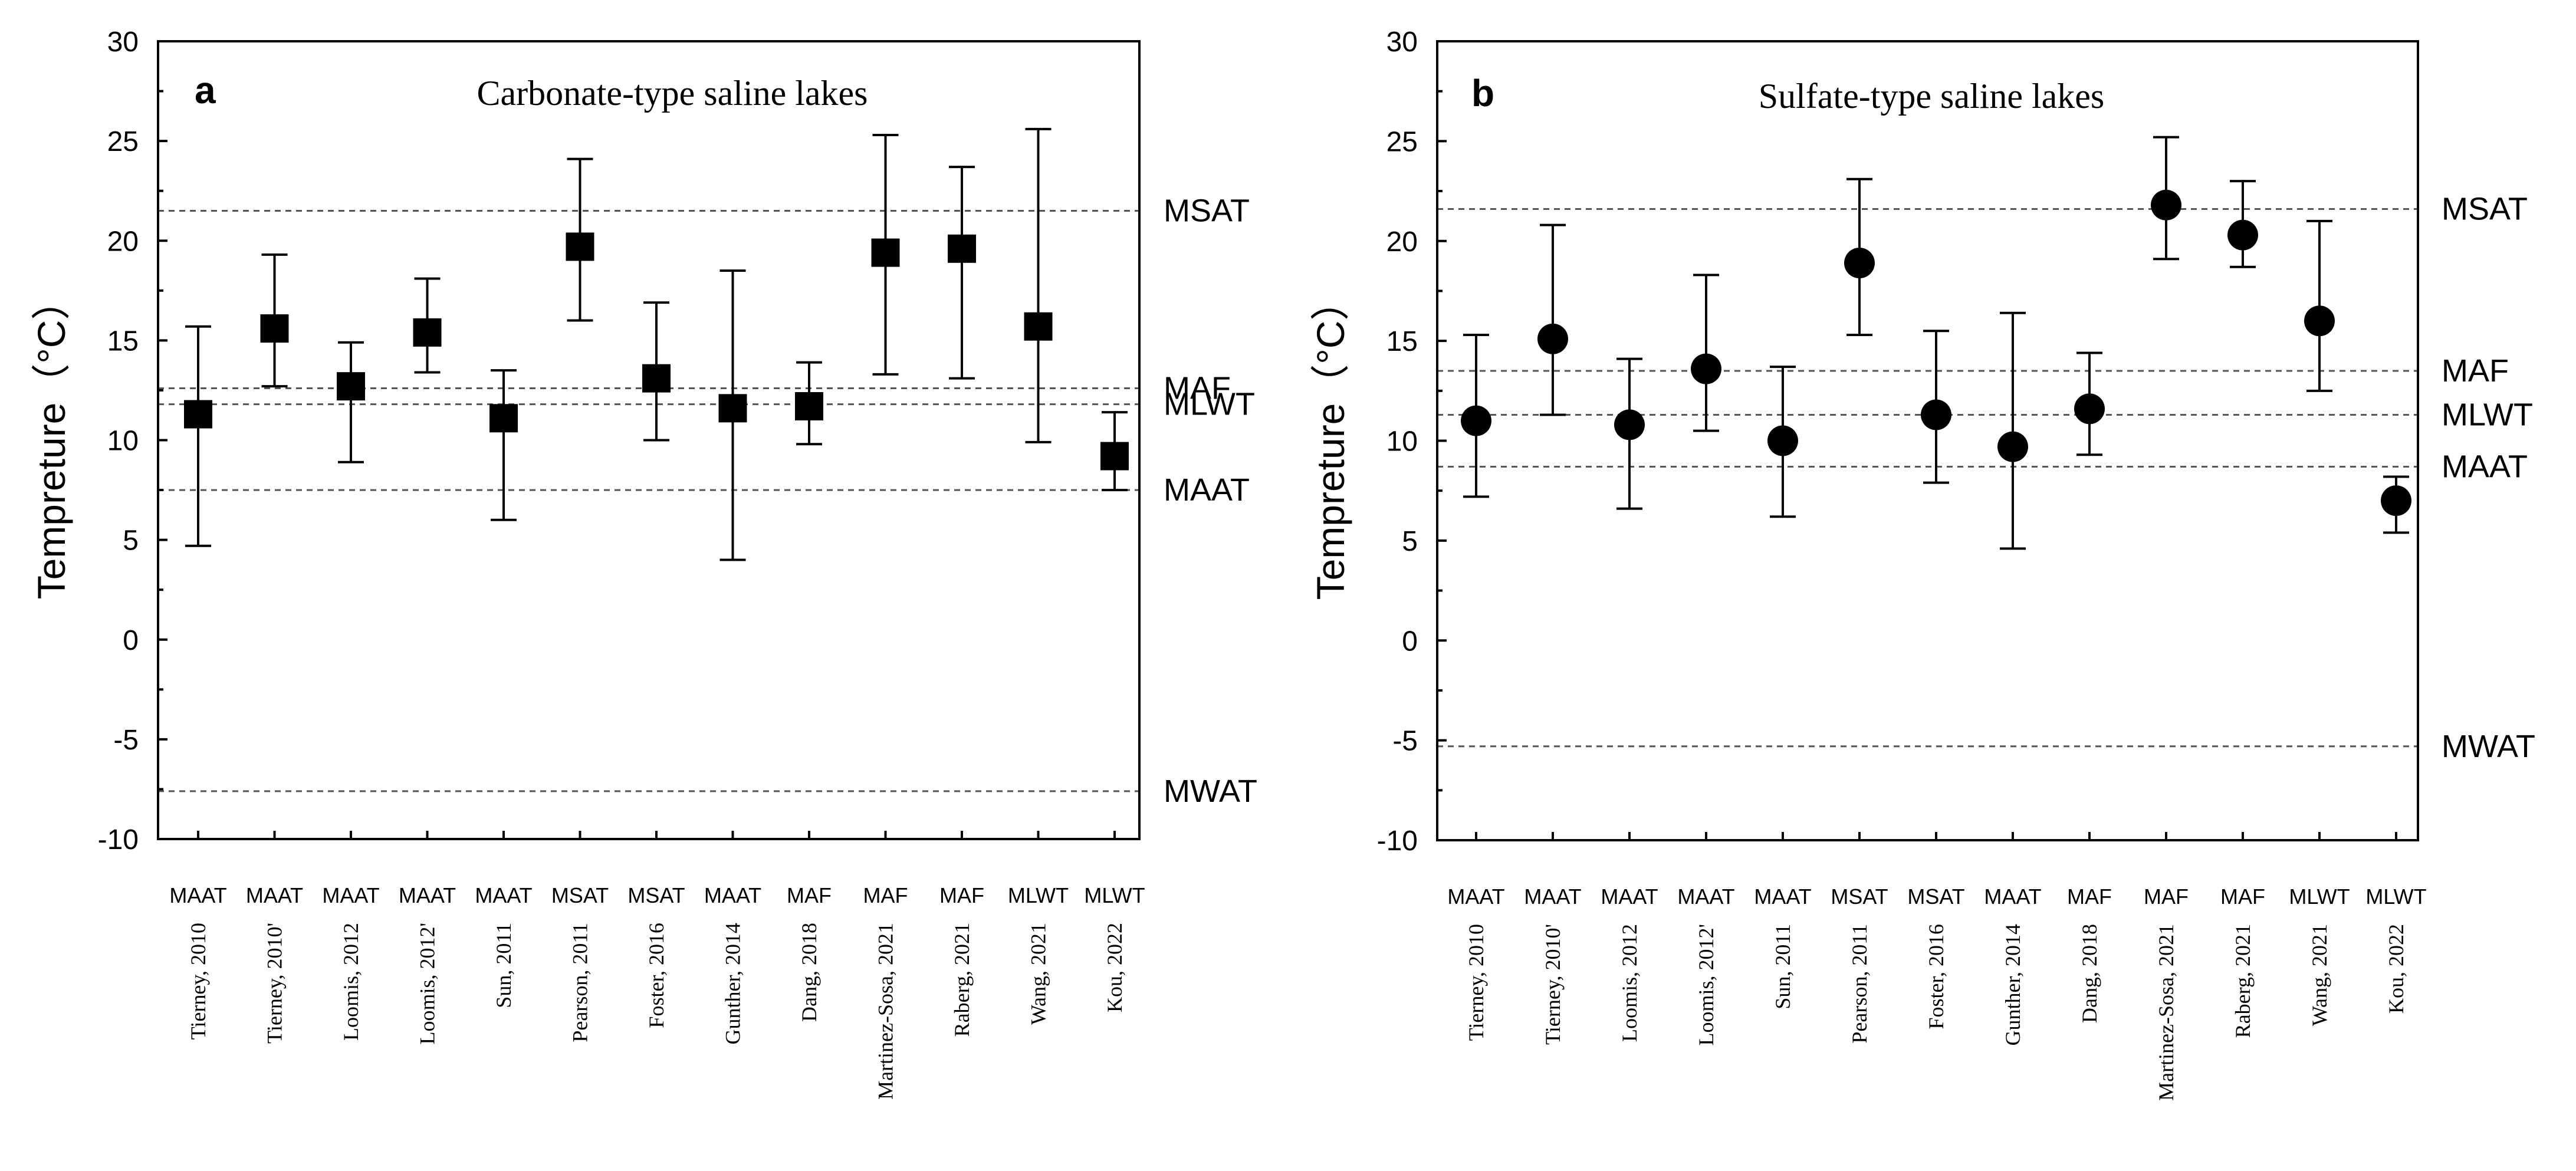  I want to click on y-tick-label: 15, so click(123, 341).